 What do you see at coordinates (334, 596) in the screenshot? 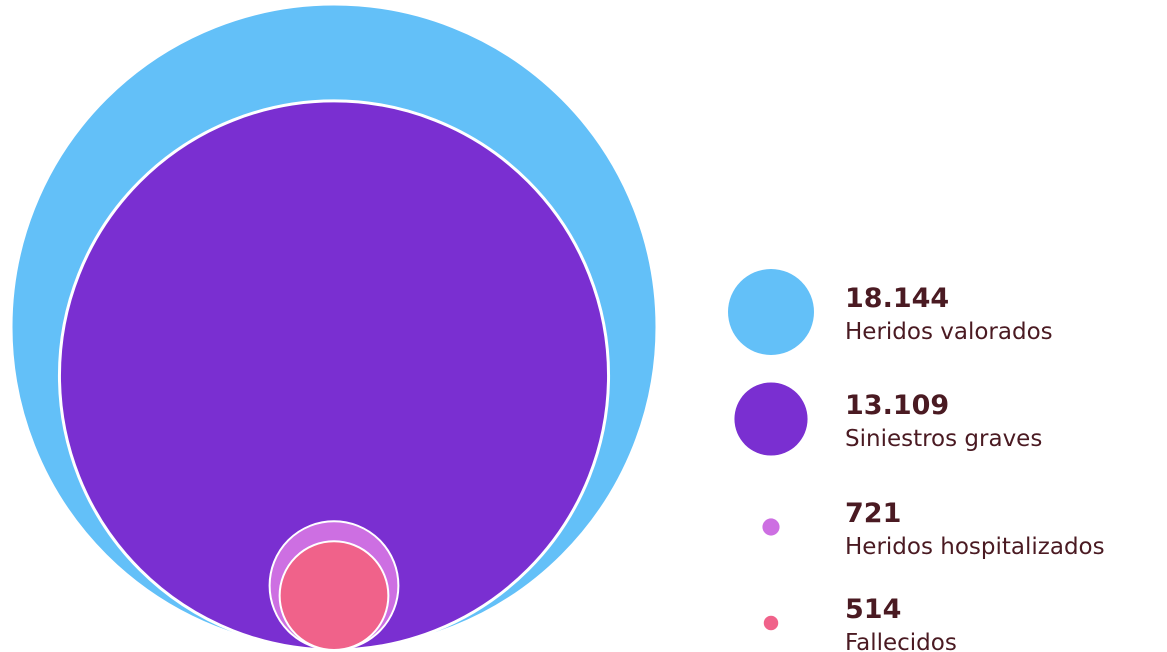
I see `bubble-fallecidos` at bounding box center [334, 596].